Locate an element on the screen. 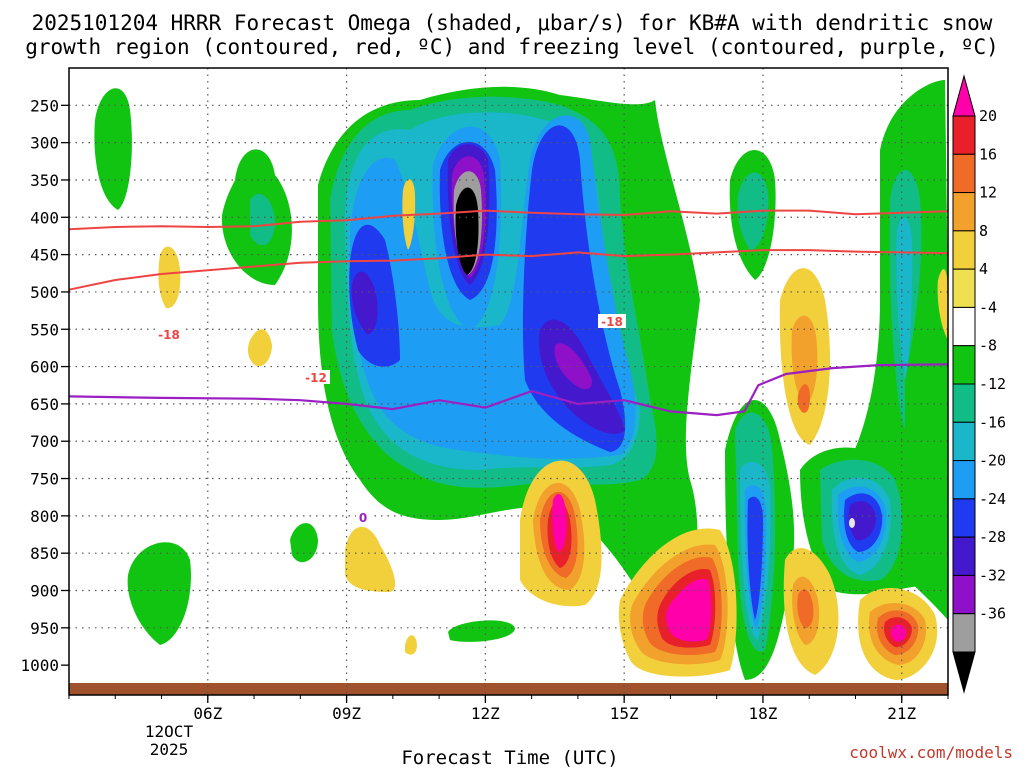  omega-region-teal is located at coordinates (262, 220).